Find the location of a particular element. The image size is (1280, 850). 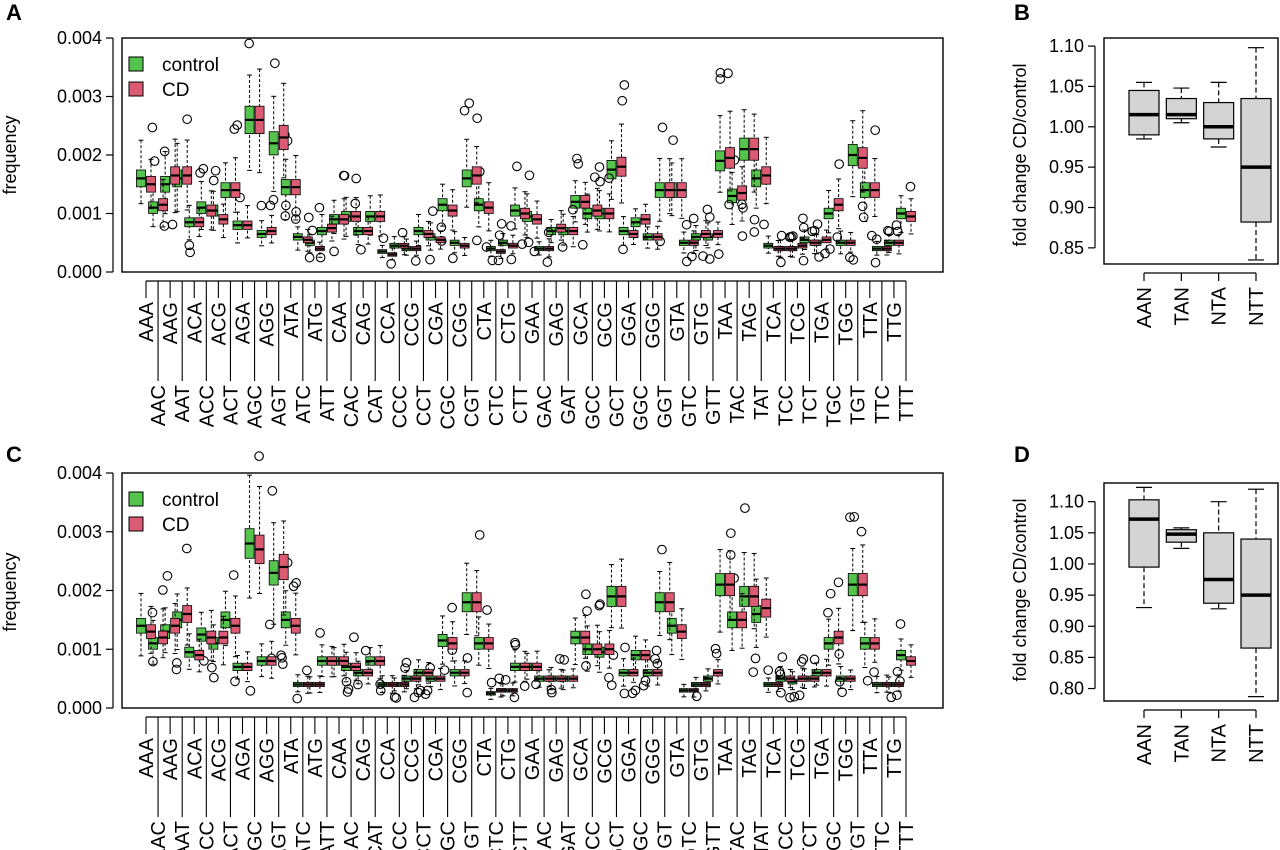

plot-frame is located at coordinates (1191, 592).